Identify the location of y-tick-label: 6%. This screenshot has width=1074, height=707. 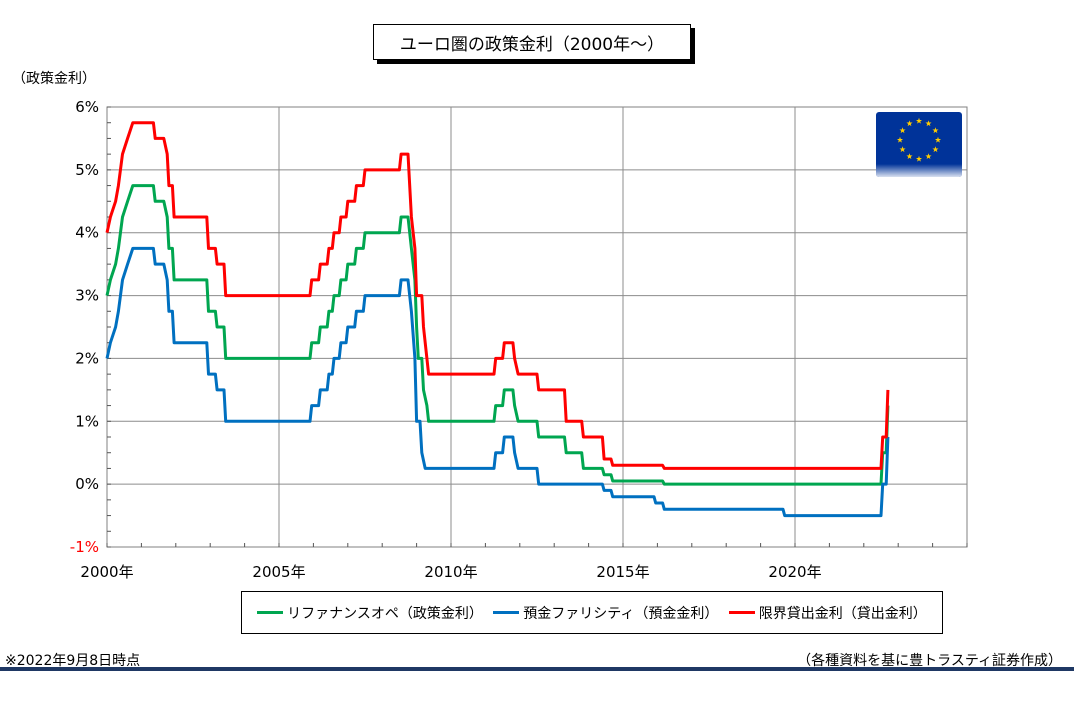
(87, 107).